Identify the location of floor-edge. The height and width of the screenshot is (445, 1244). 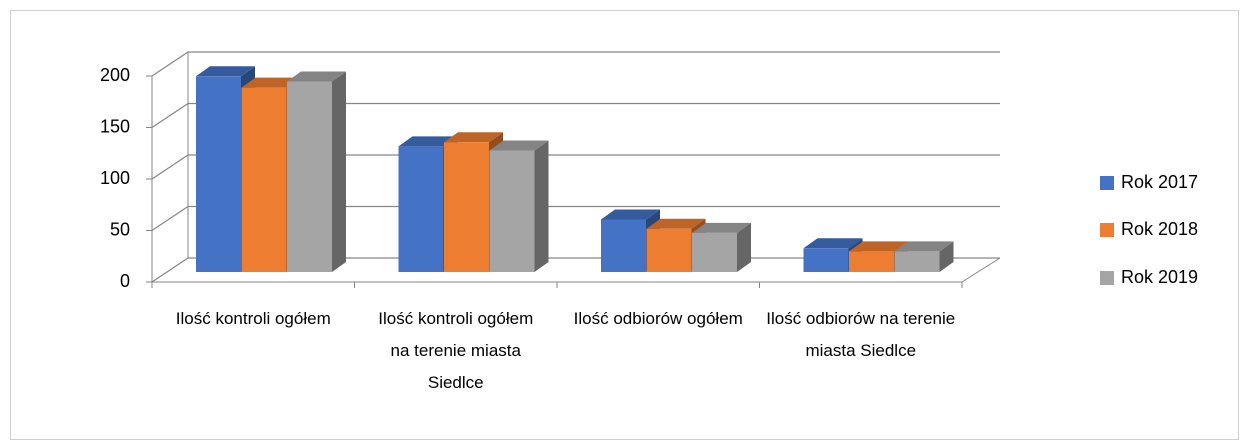
(981, 270).